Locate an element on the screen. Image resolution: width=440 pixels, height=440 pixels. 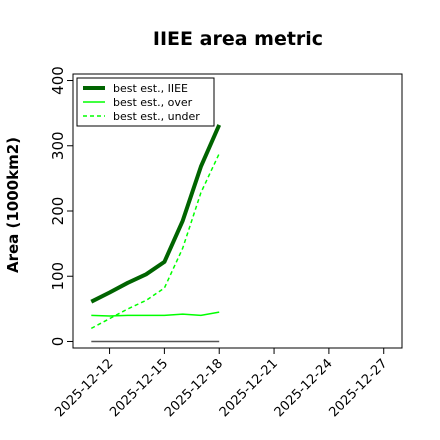
series-group is located at coordinates (156, 233).